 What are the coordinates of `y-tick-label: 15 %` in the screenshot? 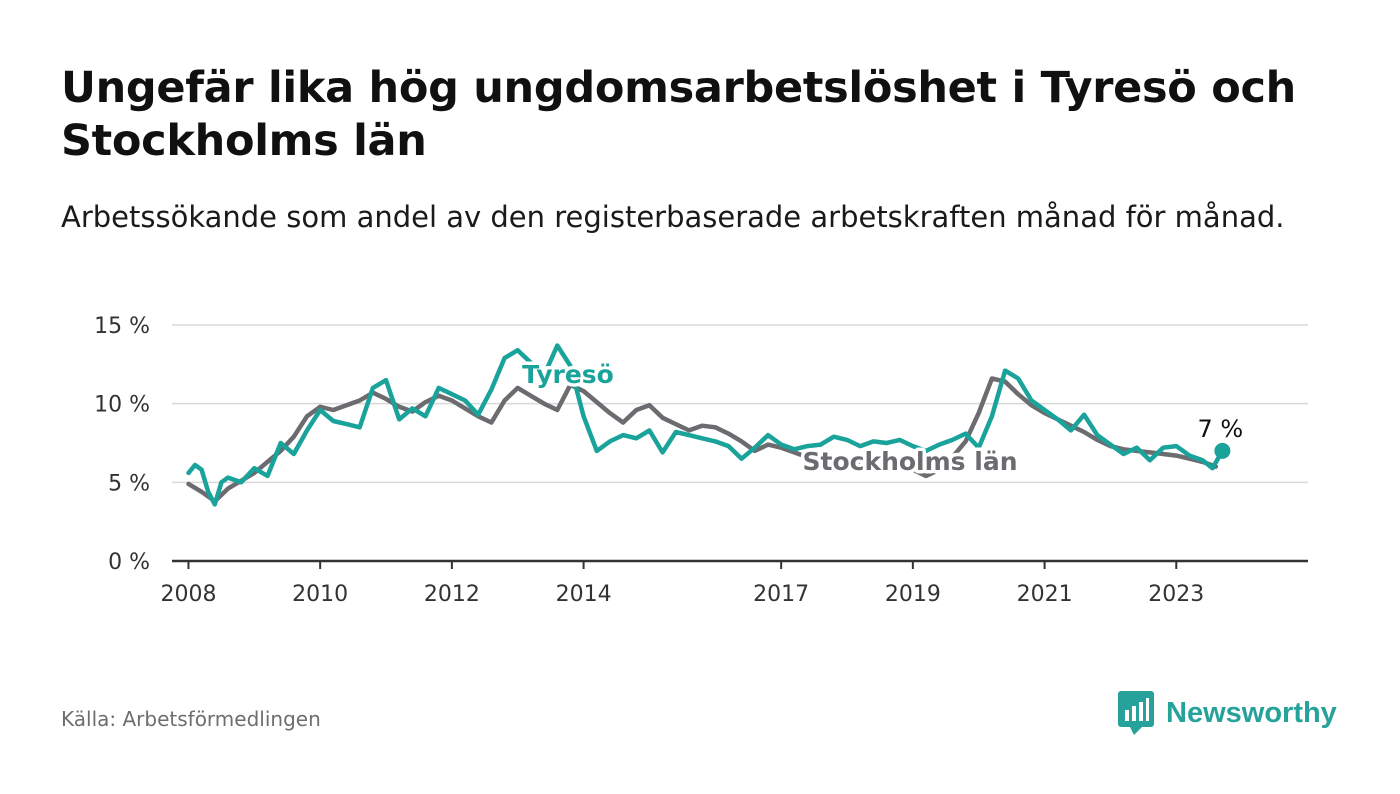 It's located at (122, 326).